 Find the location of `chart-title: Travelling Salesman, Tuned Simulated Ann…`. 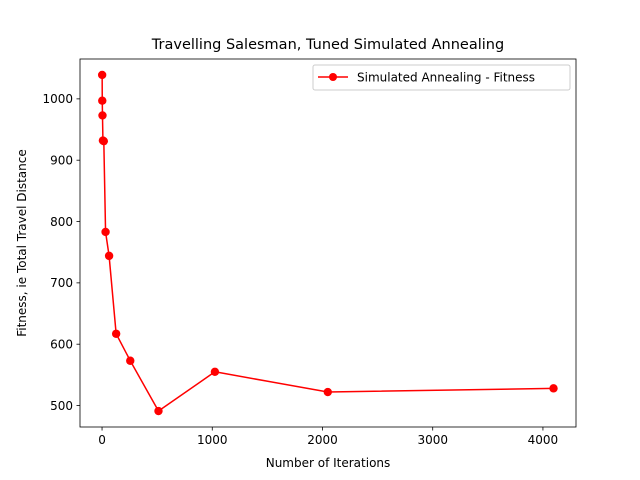

chart-title: Travelling Salesman, Tuned Simulated Ann… is located at coordinates (327, 45).